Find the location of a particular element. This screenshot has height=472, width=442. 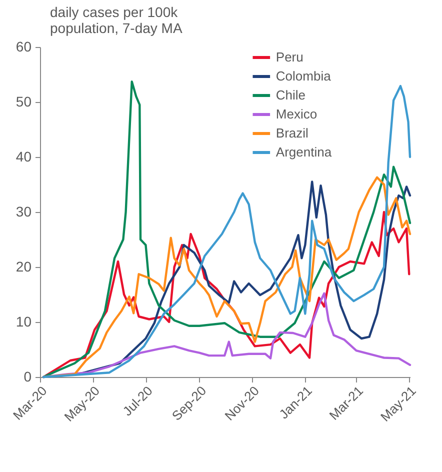

chart-title: daily cases per 100k population, 7-day MA is located at coordinates (116, 20).